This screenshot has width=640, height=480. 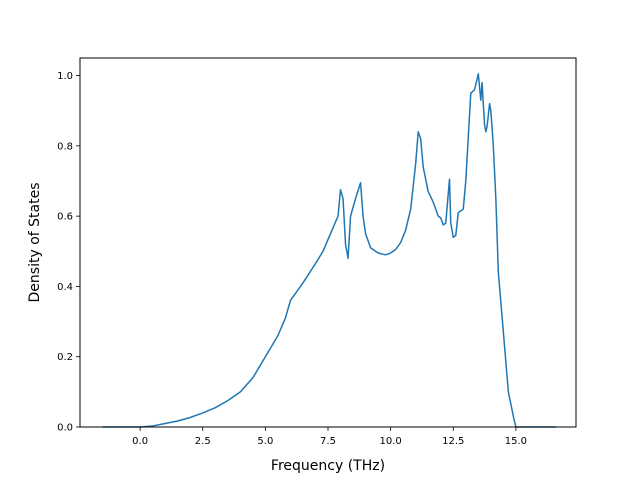 What do you see at coordinates (140, 441) in the screenshot?
I see `x-tick-label: 0.0` at bounding box center [140, 441].